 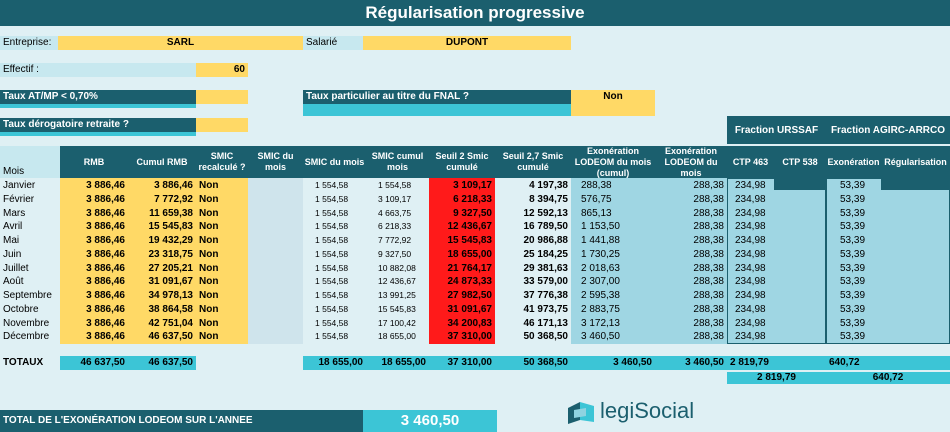 I want to click on totaux-urssaf: 2 819,79, so click(x=750, y=363).